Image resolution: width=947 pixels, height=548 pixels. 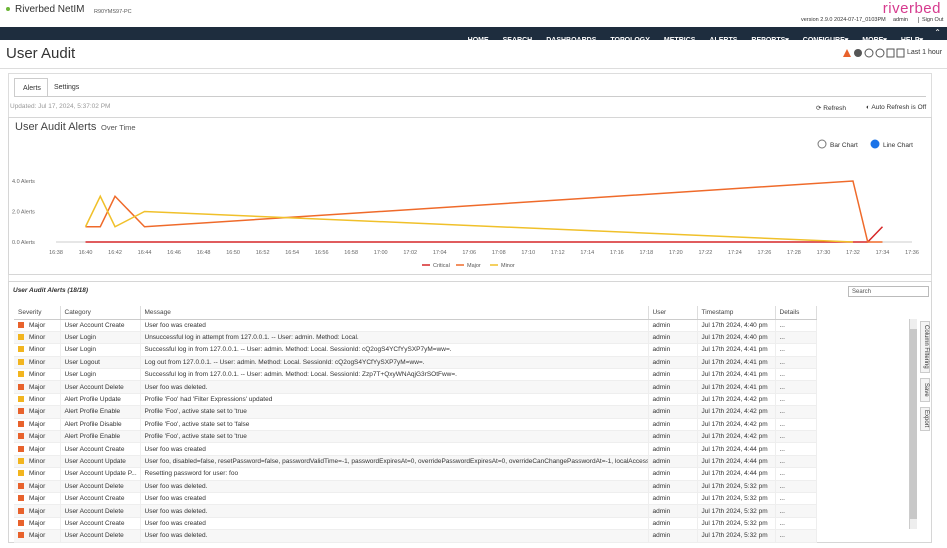 What do you see at coordinates (100, 313) in the screenshot?
I see `column-header: Category` at bounding box center [100, 313].